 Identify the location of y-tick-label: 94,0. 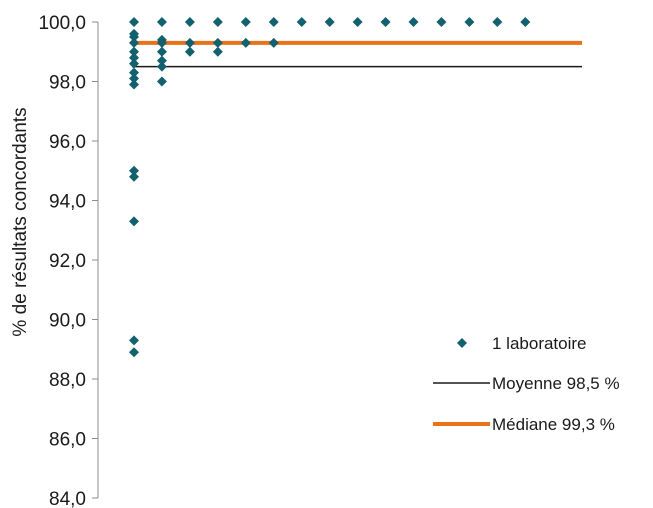
(67, 202).